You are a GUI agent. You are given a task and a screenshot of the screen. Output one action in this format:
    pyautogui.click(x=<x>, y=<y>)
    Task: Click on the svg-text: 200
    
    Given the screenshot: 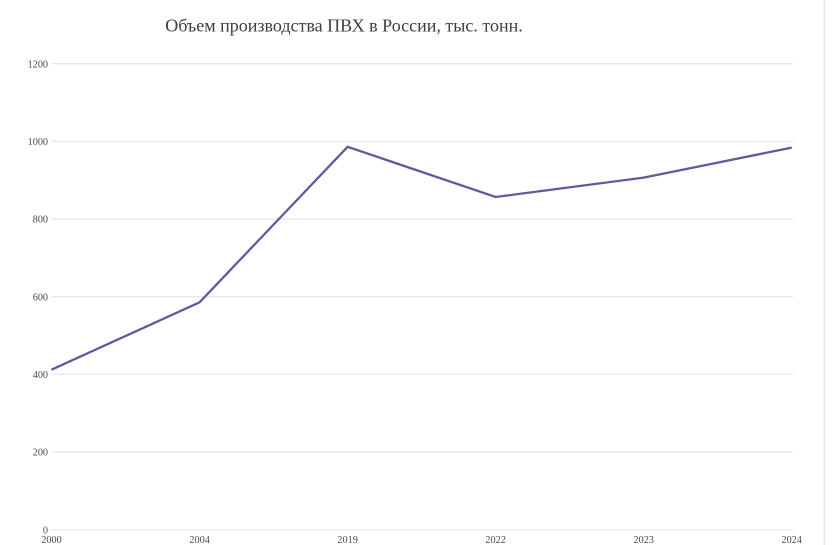 What is the action you would take?
    pyautogui.click(x=40, y=453)
    